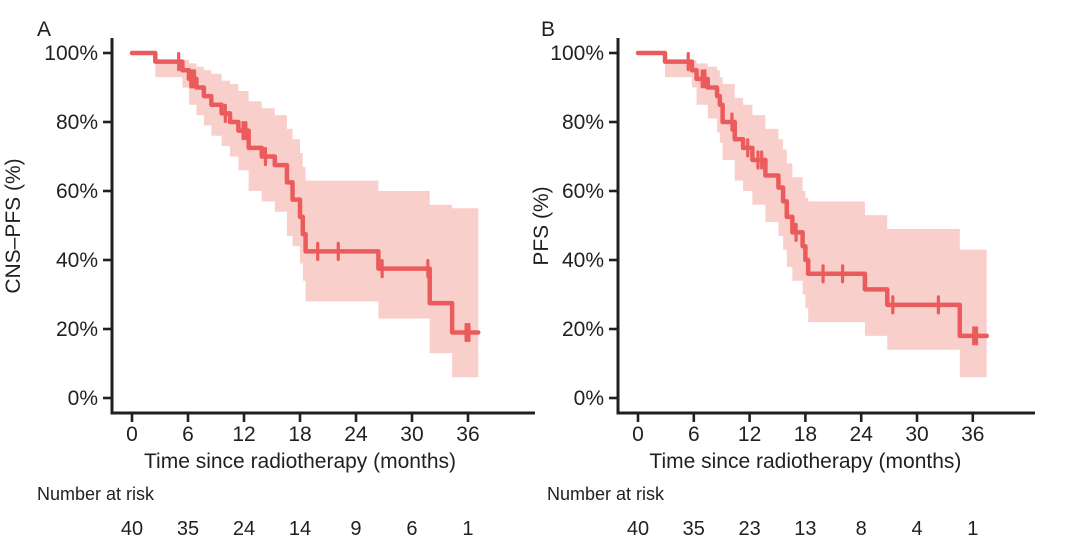  What do you see at coordinates (541, 225) in the screenshot?
I see `y-axis-title: PFS (%)` at bounding box center [541, 225].